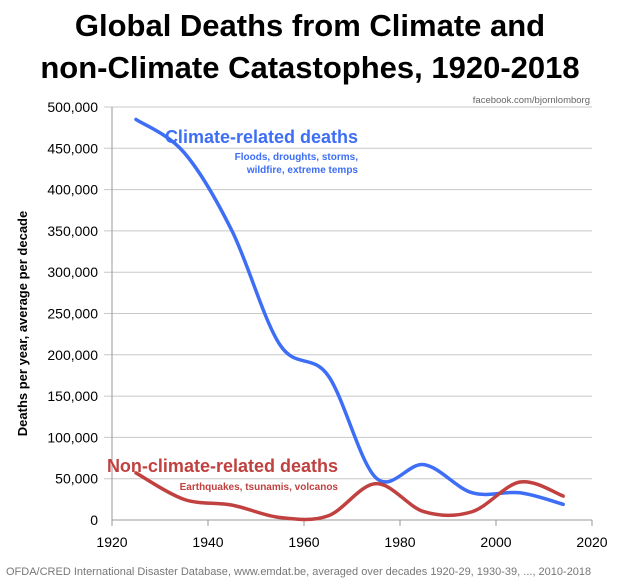  What do you see at coordinates (310, 25) in the screenshot?
I see `chart-title-line1: Global Deaths from Climate and` at bounding box center [310, 25].